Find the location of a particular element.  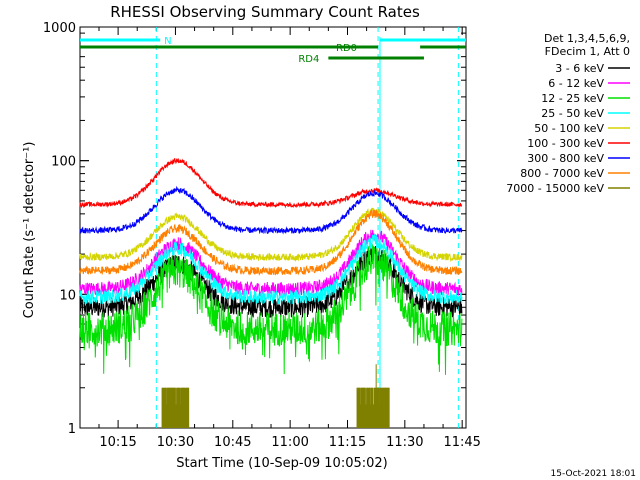

y-tick-label: 100 is located at coordinates (63, 162).